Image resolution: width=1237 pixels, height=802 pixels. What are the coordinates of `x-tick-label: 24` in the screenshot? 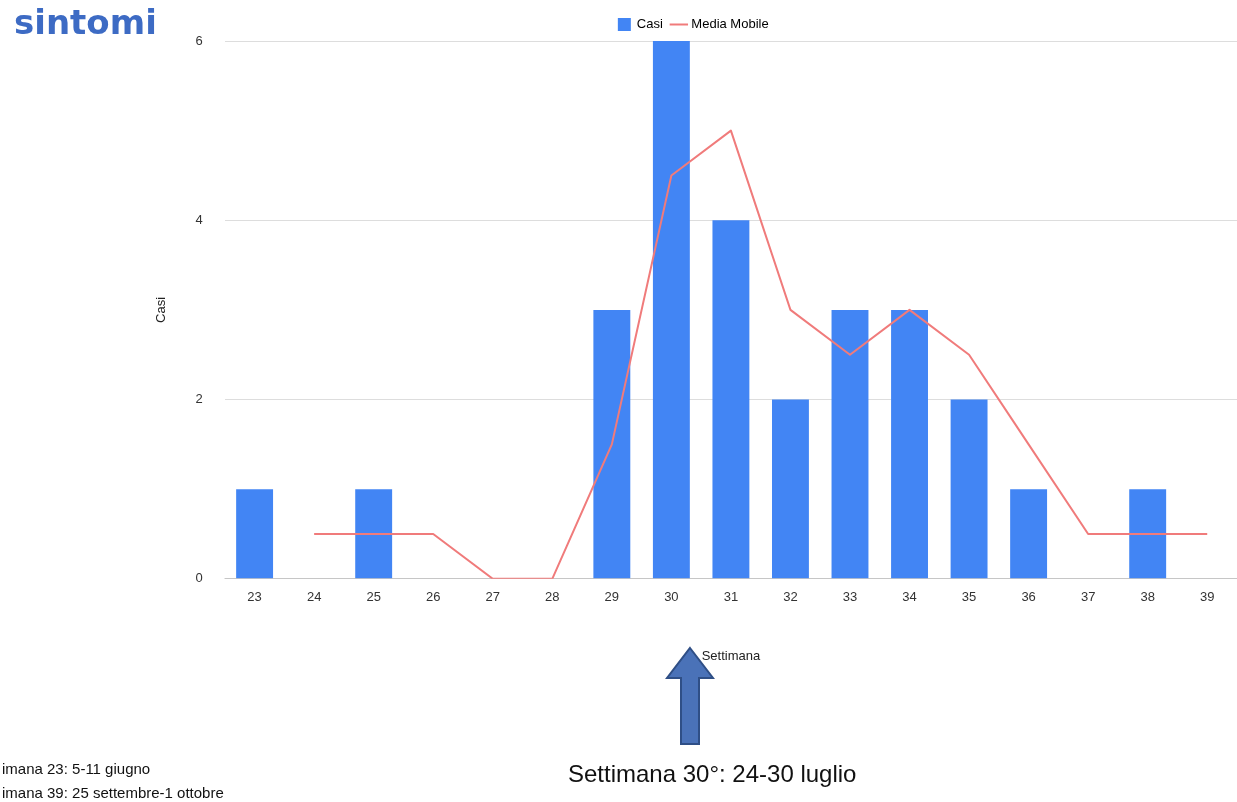 It's located at (314, 597).